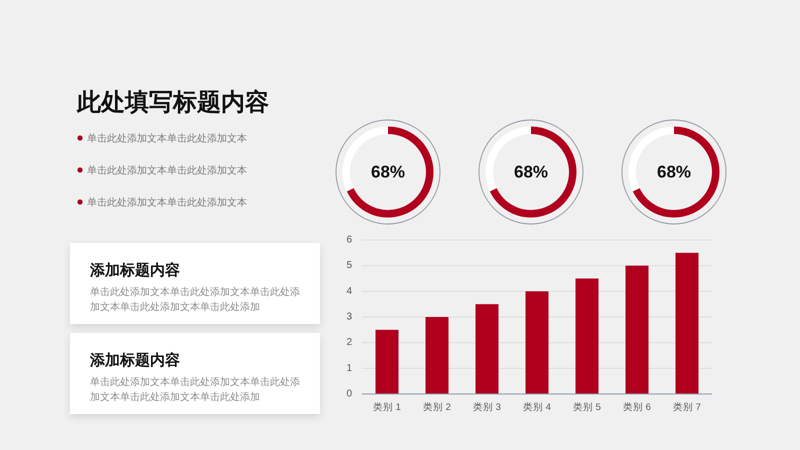 This screenshot has width=800, height=450. What do you see at coordinates (349, 291) in the screenshot?
I see `y-tick-label: 4` at bounding box center [349, 291].